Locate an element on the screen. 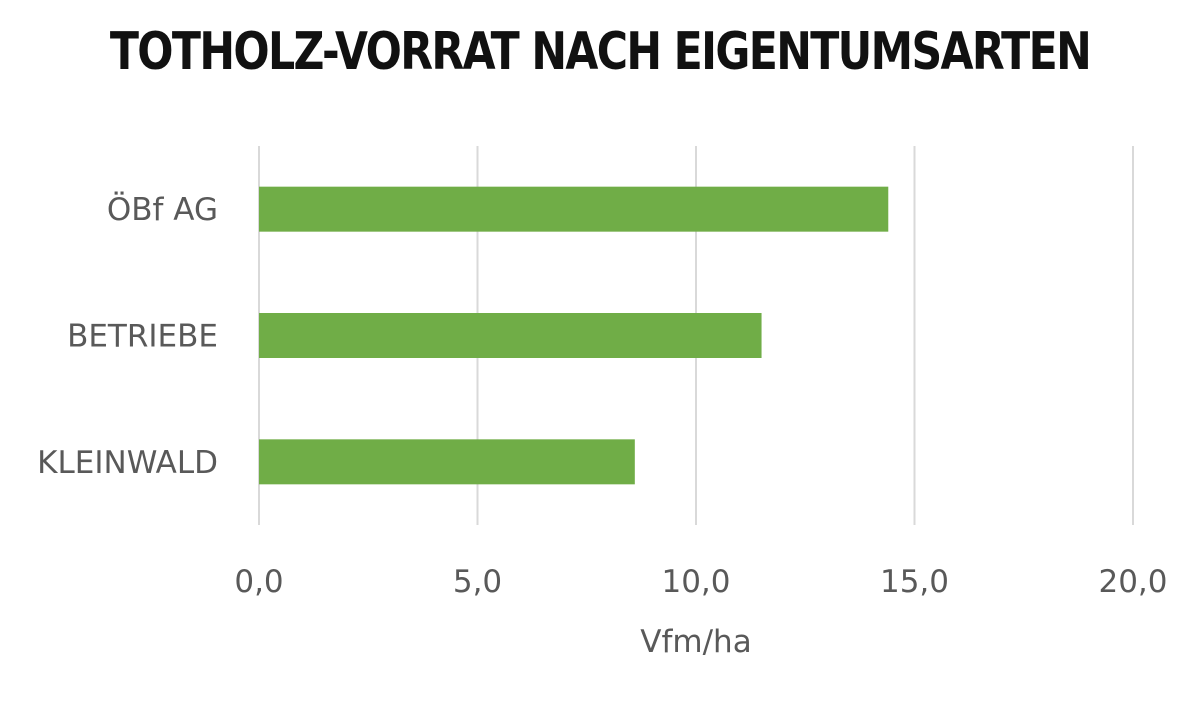 This screenshot has height=704, width=1200. x-tick-label-0: 0,0 is located at coordinates (258, 582).